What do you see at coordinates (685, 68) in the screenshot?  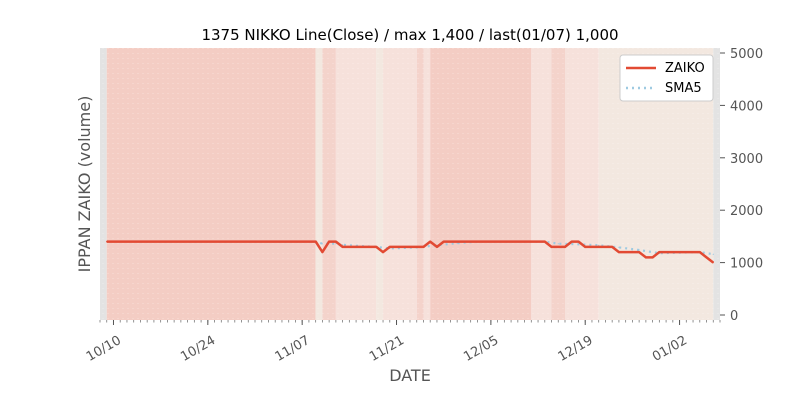 I see `legend-label-zaiko: ZAIKO` at bounding box center [685, 68].